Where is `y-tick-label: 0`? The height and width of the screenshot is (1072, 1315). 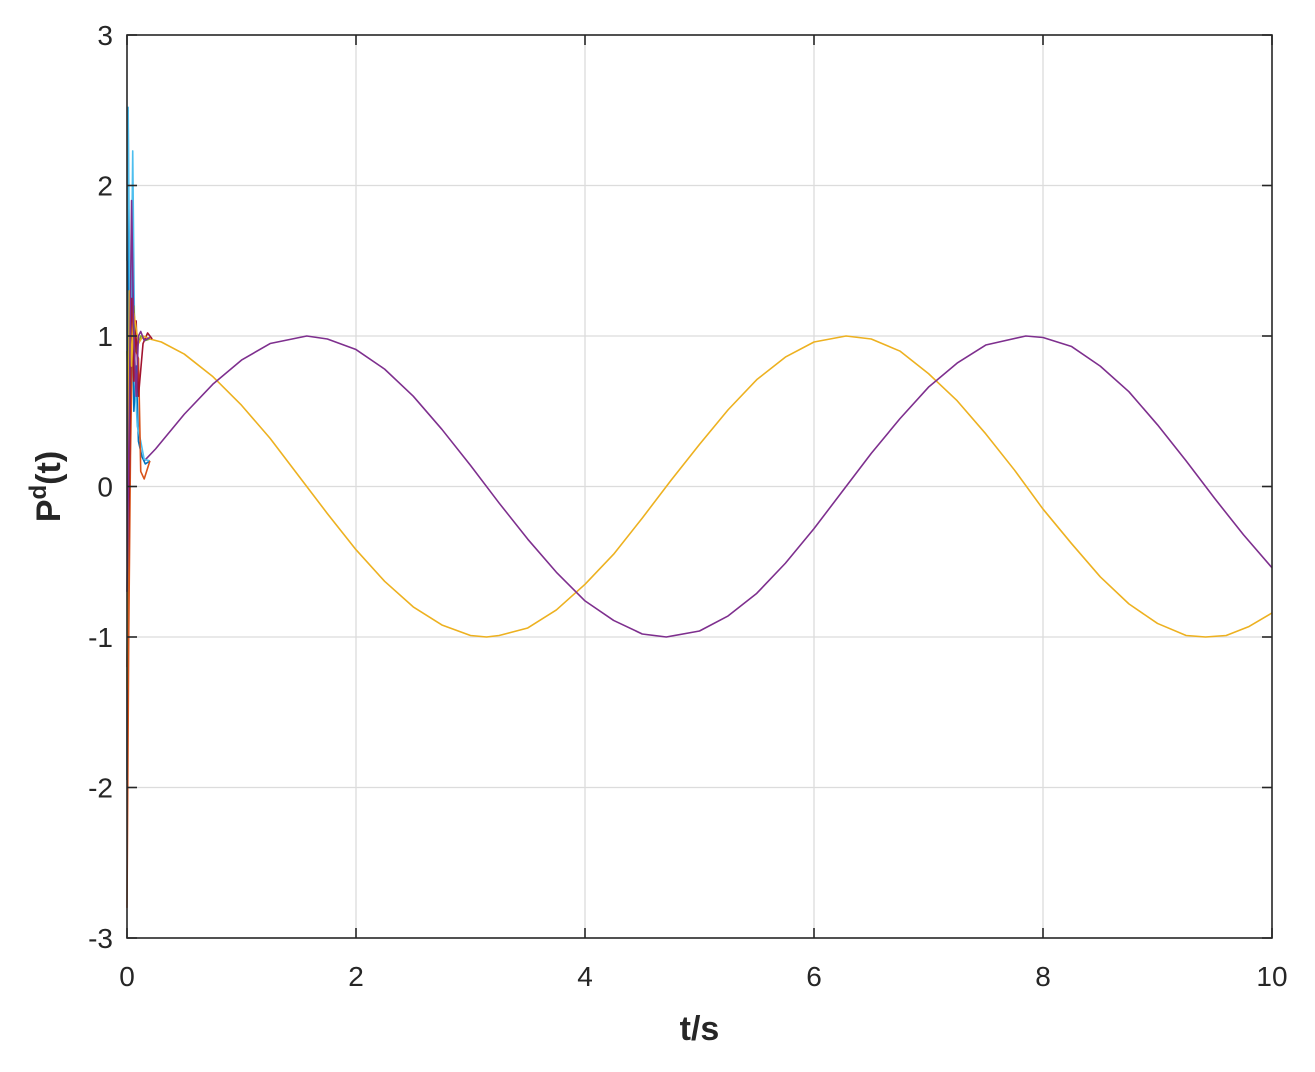
y-tick-label: 0 is located at coordinates (105, 487).